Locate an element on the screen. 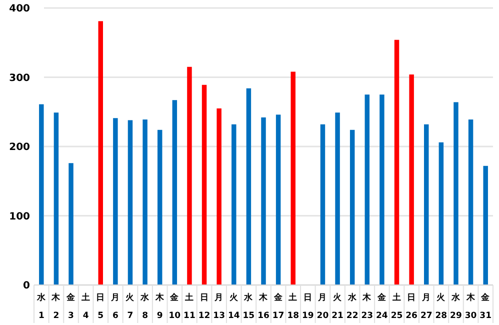 This screenshot has height=325, width=499. y-tick-label: 400 is located at coordinates (19, 9).